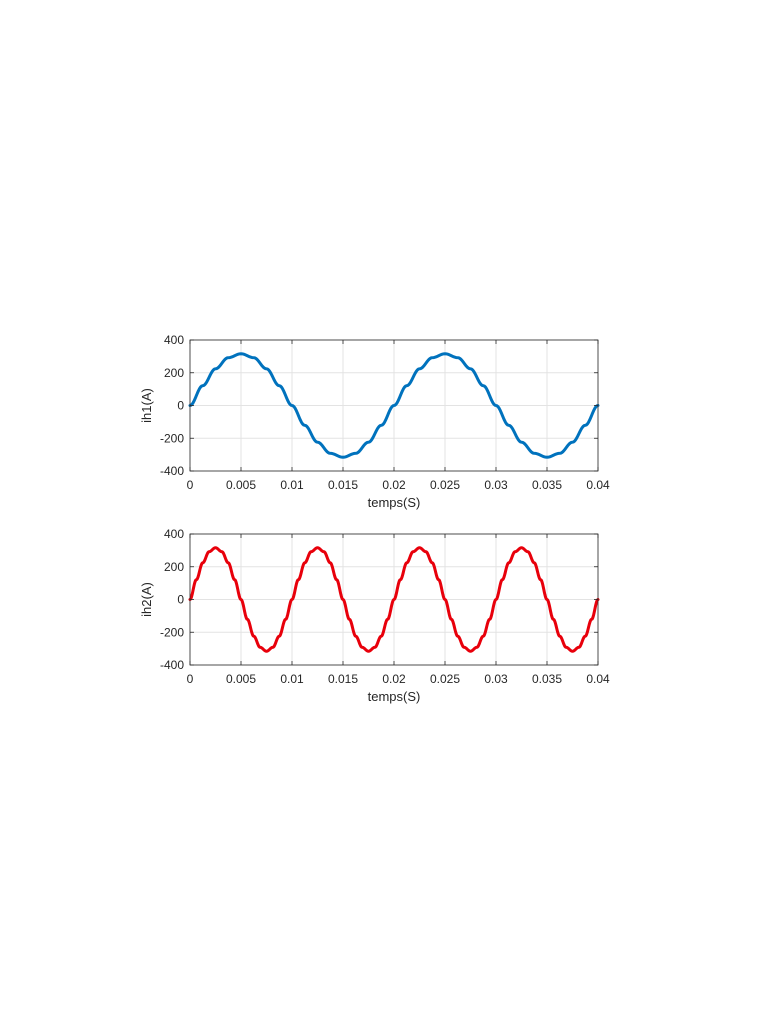  I want to click on y-axis-label: ih2(A), so click(146, 599).